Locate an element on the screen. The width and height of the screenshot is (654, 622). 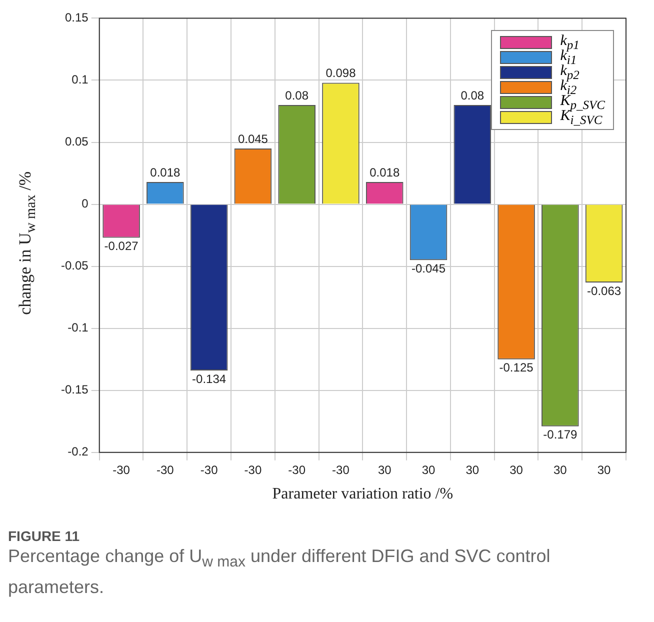
y-tick-label: 0.05 is located at coordinates (76, 141).